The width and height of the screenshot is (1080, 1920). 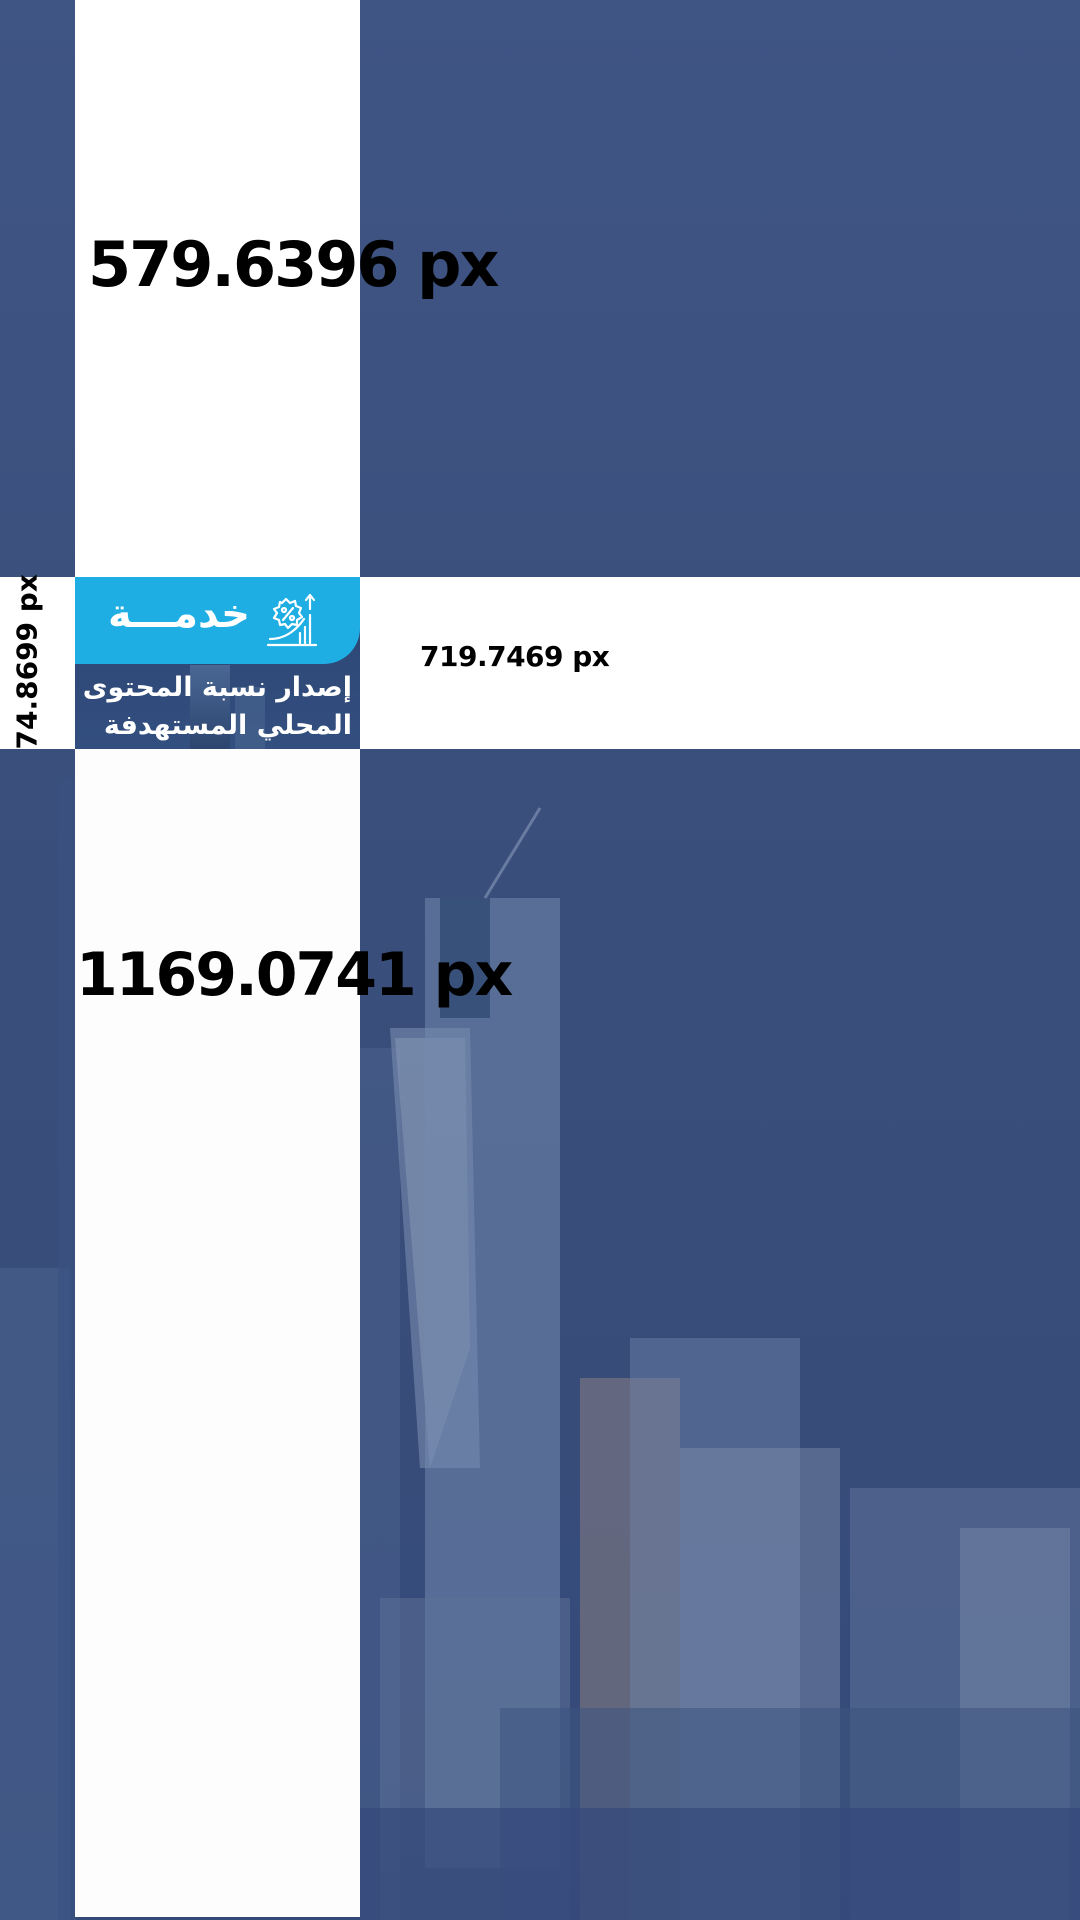 I want to click on top-measure-column, so click(x=217, y=288).